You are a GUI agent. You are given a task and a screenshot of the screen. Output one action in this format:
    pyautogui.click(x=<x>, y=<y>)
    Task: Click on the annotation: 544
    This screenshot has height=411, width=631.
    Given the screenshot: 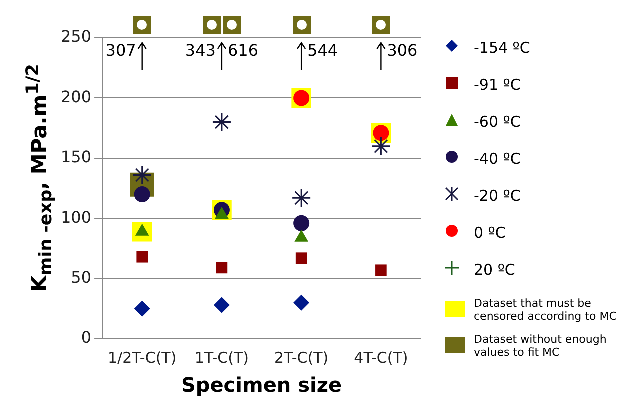 What is the action you would take?
    pyautogui.click(x=323, y=50)
    